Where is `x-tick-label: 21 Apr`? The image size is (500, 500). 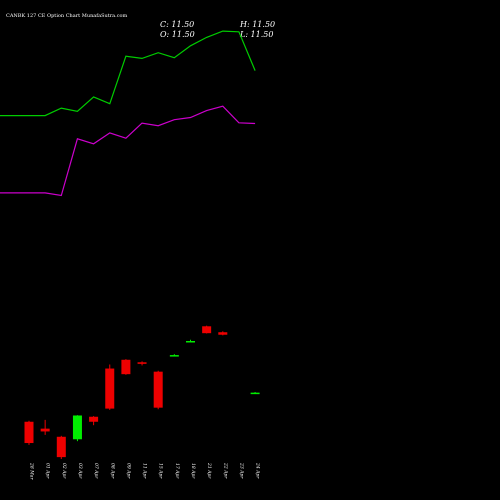
x-tick-label: 21 Apr is located at coordinates (209, 470).